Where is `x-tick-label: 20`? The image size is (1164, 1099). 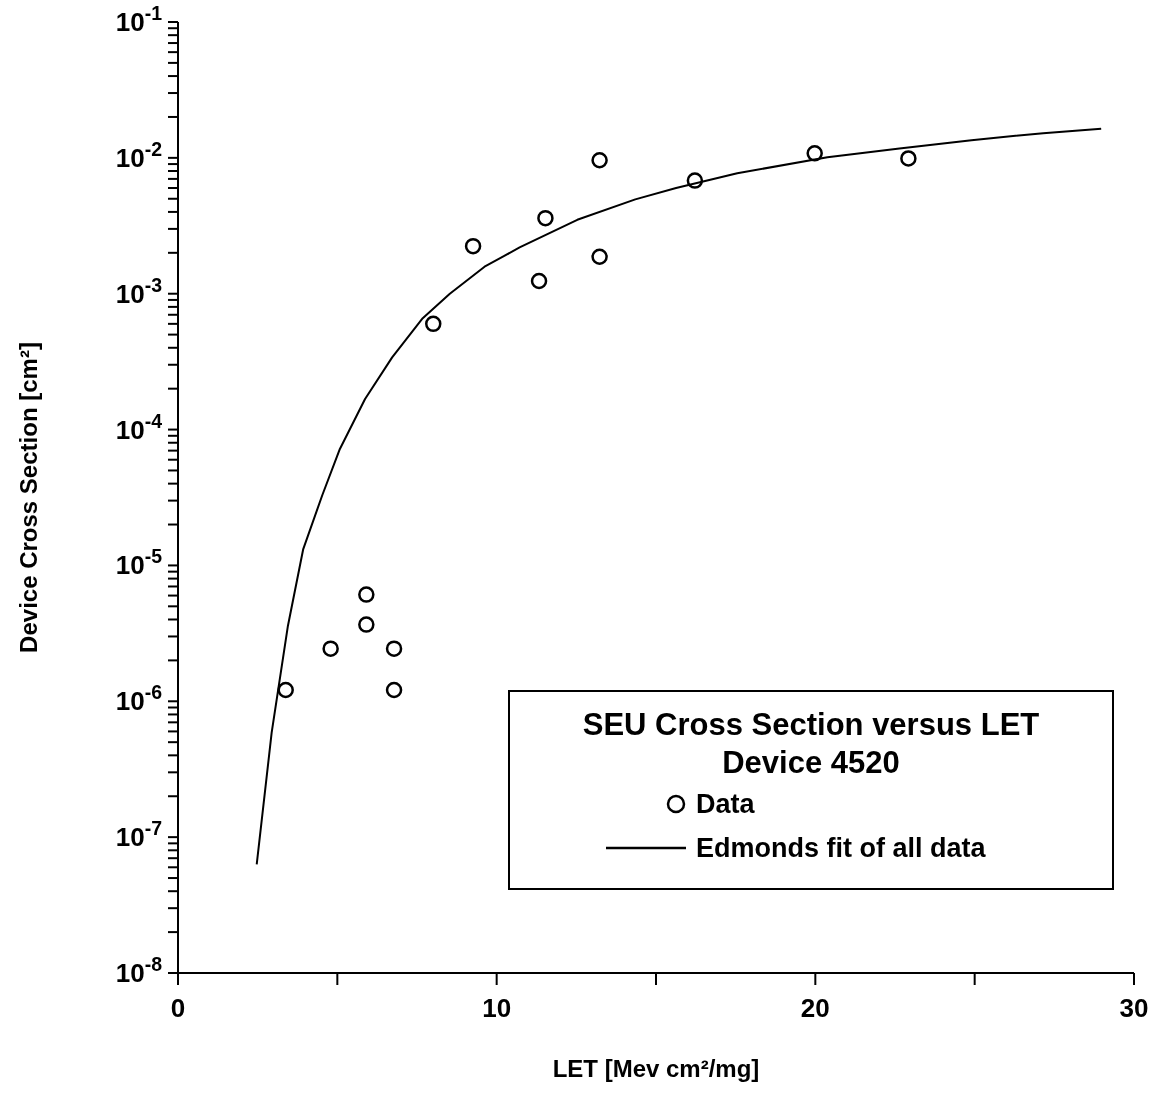
x-tick-label: 20 is located at coordinates (815, 1008).